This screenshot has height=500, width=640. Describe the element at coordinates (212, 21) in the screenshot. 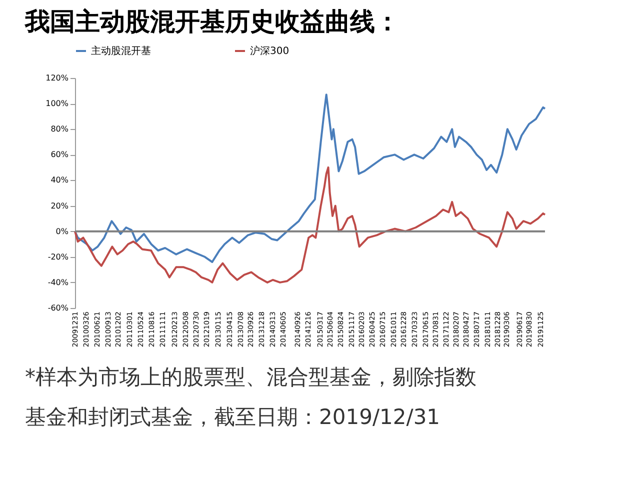

I see `chart-title: 我国主动股混开基历史收益曲线：` at that location.